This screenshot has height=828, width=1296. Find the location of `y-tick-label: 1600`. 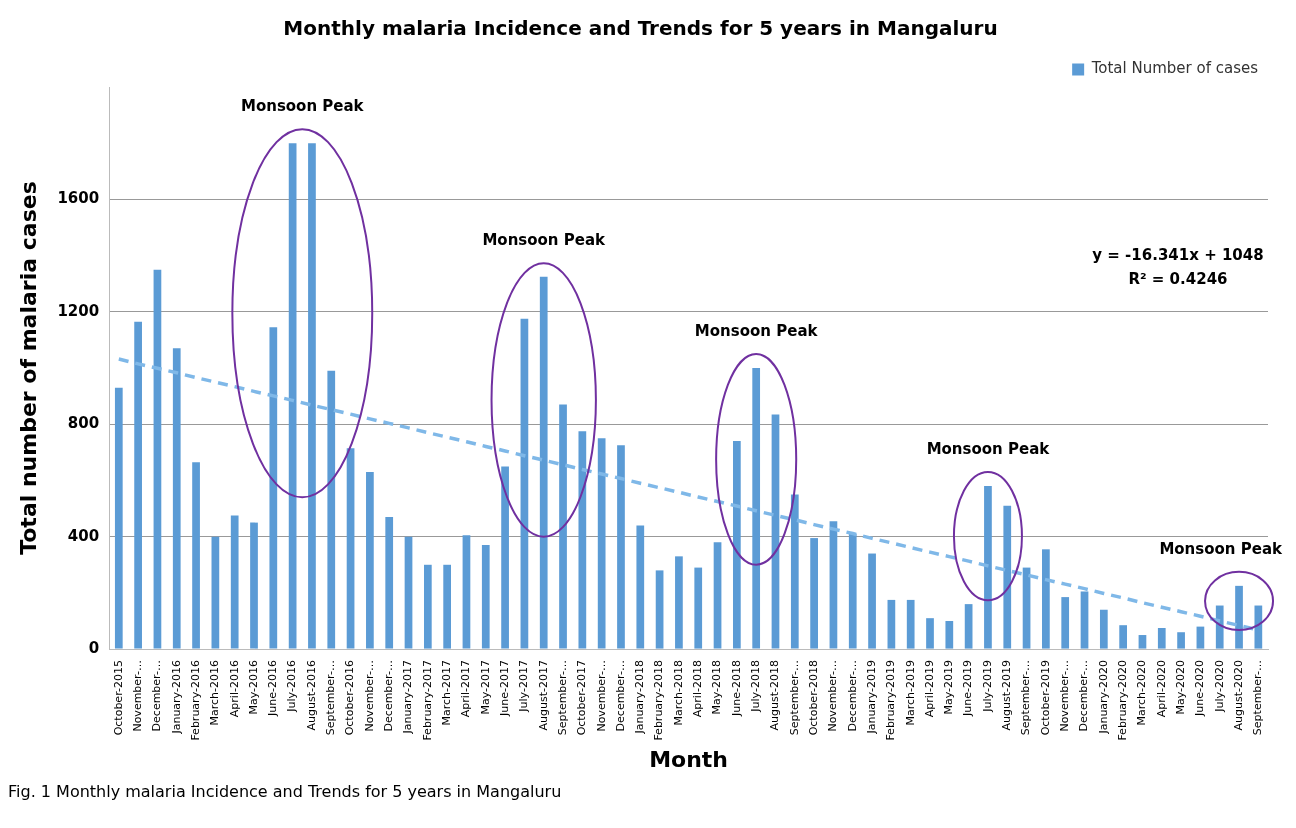

y-tick-label: 1600 is located at coordinates (78, 198).